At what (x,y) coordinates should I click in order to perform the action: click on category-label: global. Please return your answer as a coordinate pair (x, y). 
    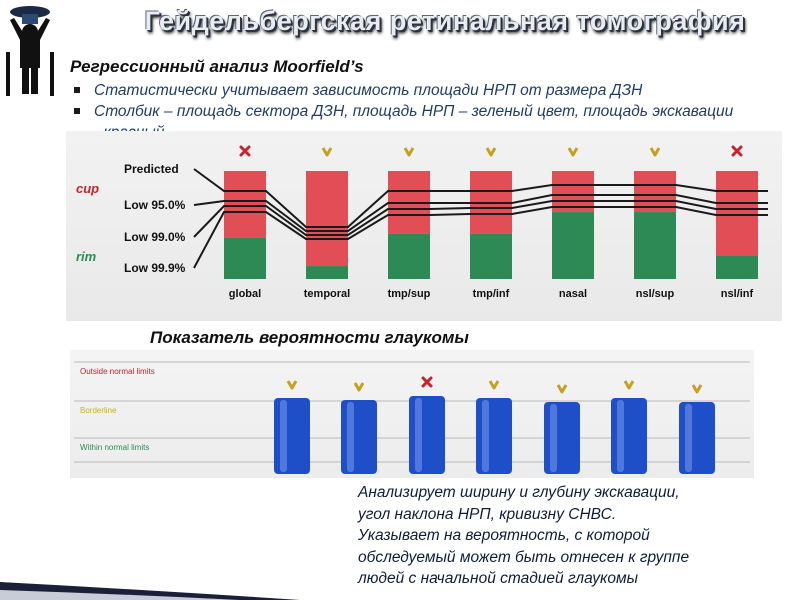
    Looking at the image, I should click on (245, 294).